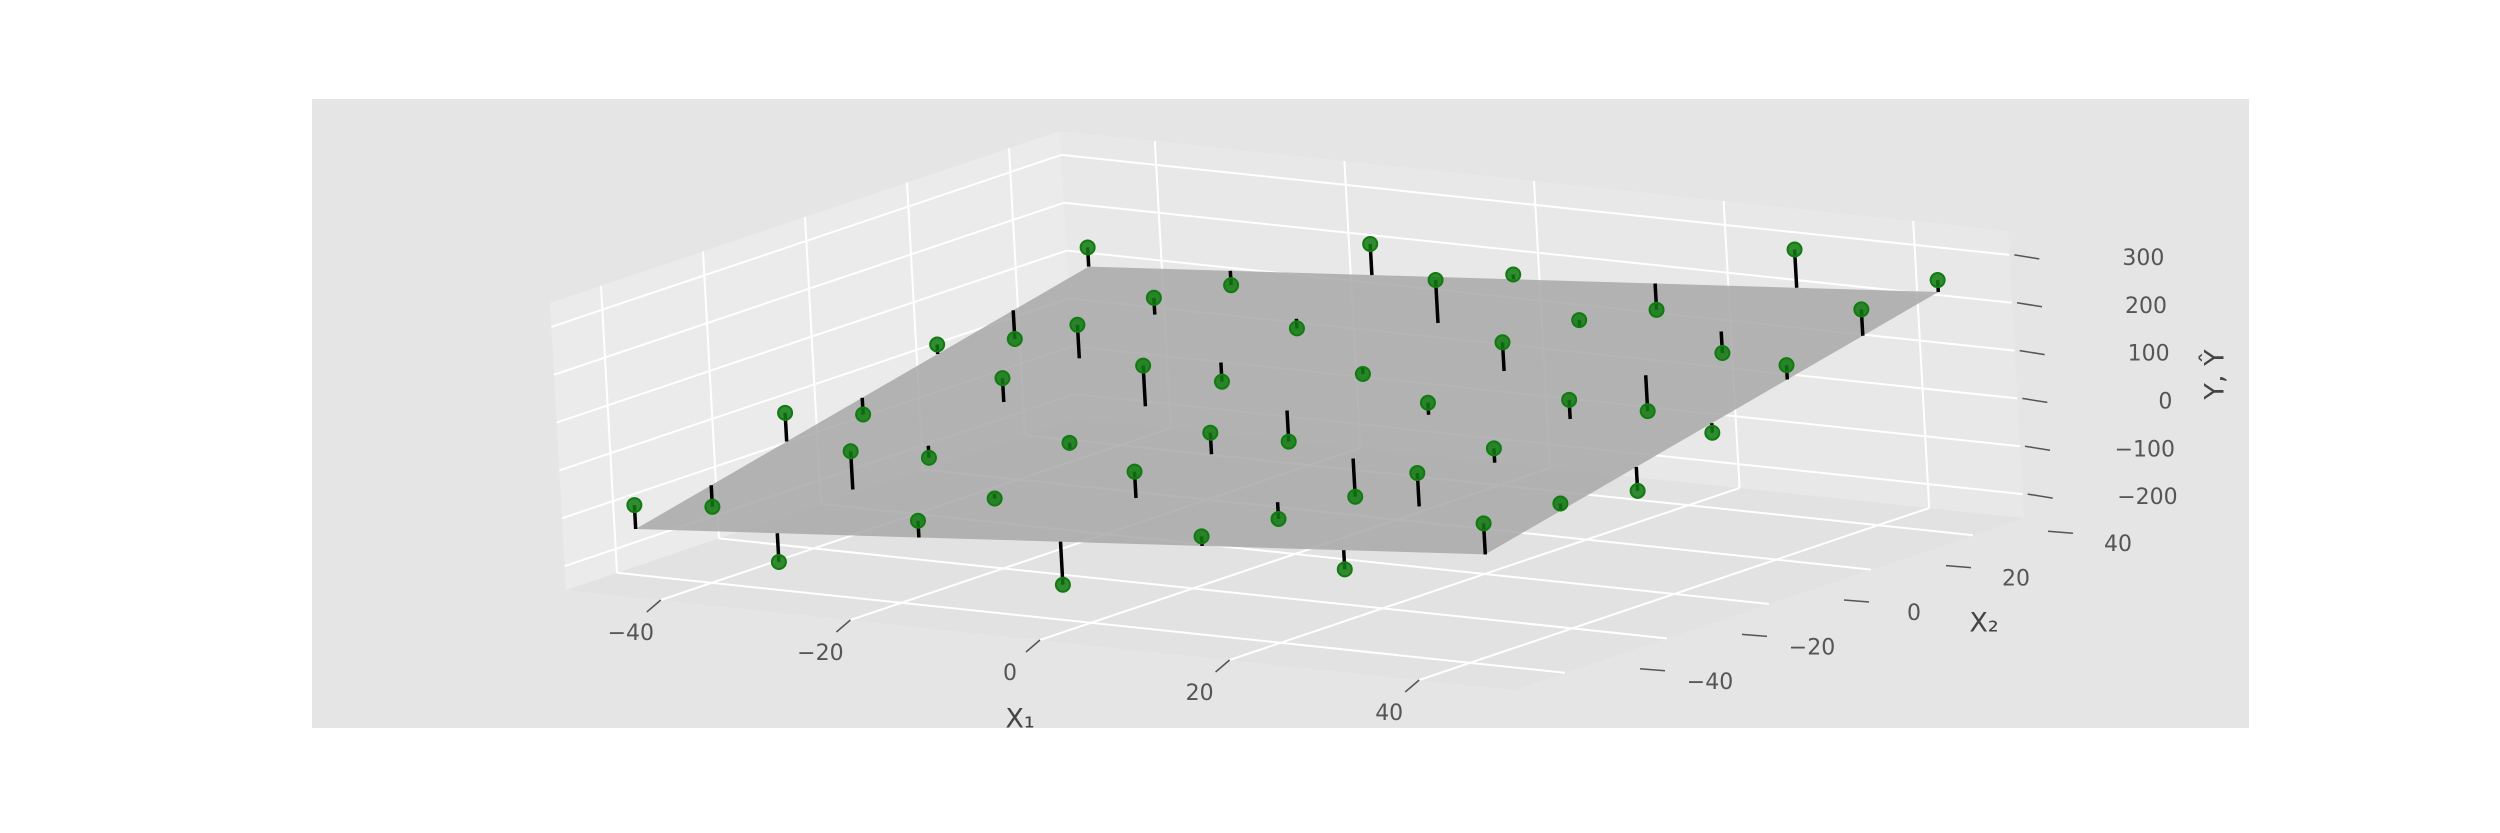 This screenshot has height=833, width=2500. What do you see at coordinates (631, 633) in the screenshot?
I see `x-tick-label: −40` at bounding box center [631, 633].